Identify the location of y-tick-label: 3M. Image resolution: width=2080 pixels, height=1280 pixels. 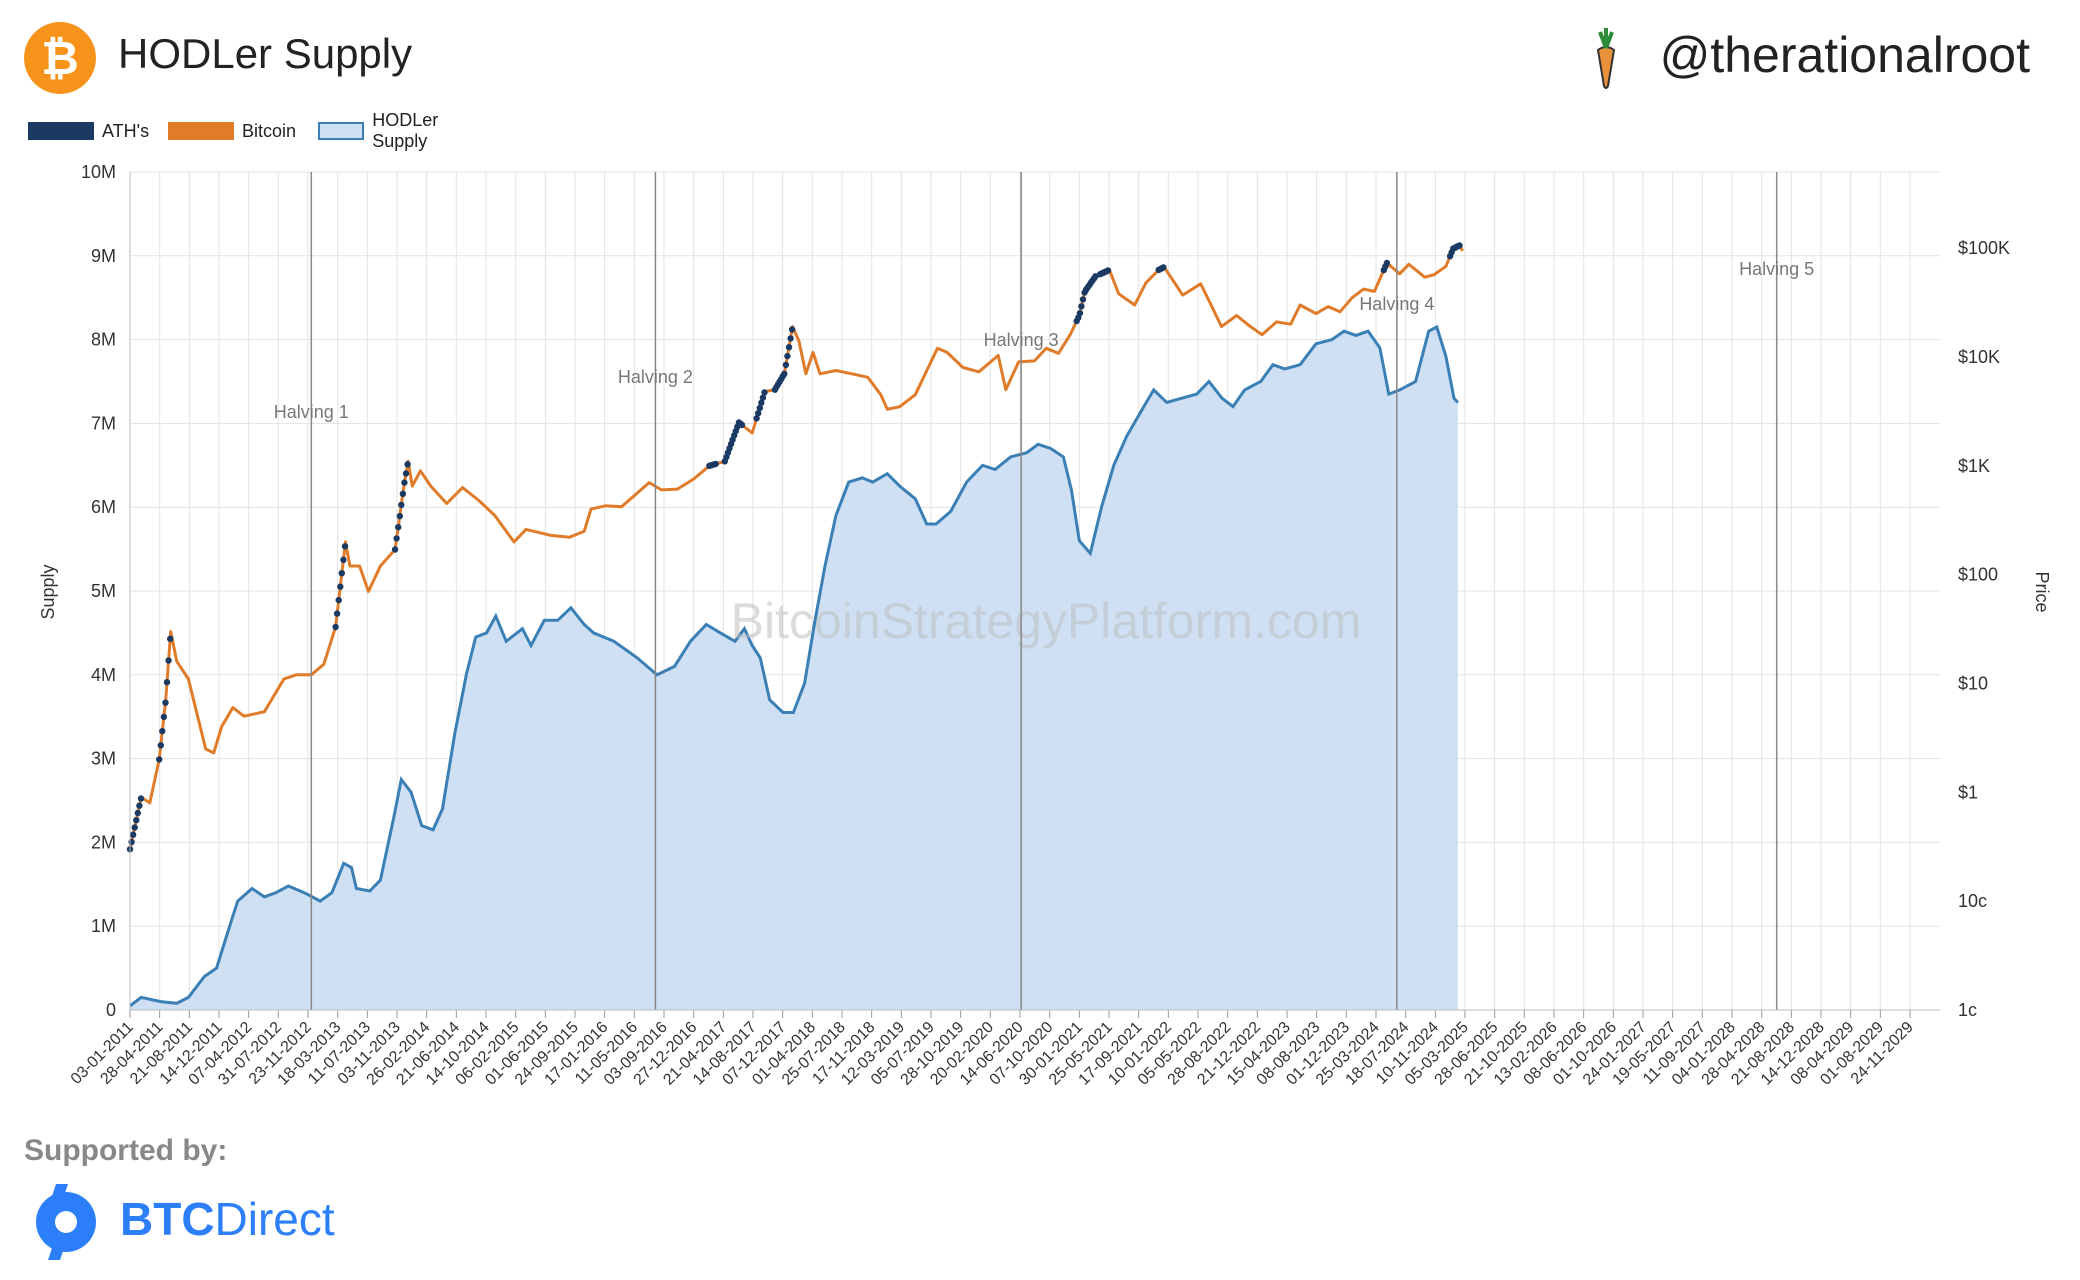
(103, 759).